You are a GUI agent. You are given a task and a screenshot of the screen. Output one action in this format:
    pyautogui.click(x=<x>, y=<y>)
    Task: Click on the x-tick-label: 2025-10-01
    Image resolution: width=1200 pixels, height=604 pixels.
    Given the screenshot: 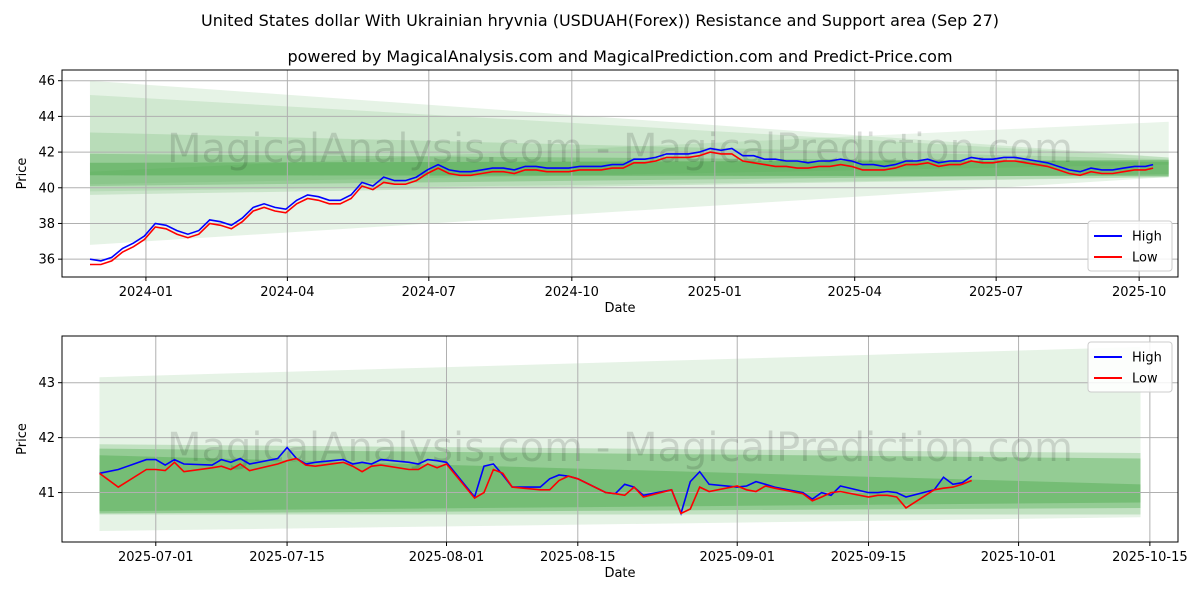 What is the action you would take?
    pyautogui.click(x=1019, y=557)
    